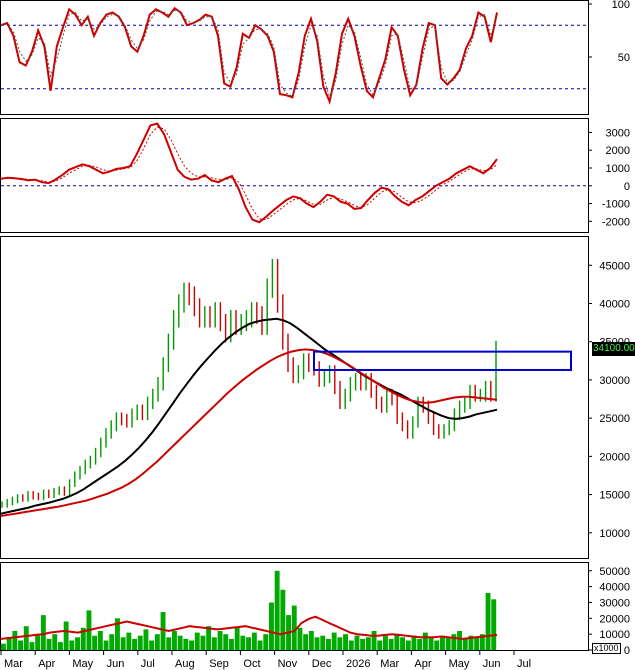  What do you see at coordinates (609, 611) in the screenshot?
I see `volume-axis: 50000 40000 30000 20000 10000 0` at bounding box center [609, 611].